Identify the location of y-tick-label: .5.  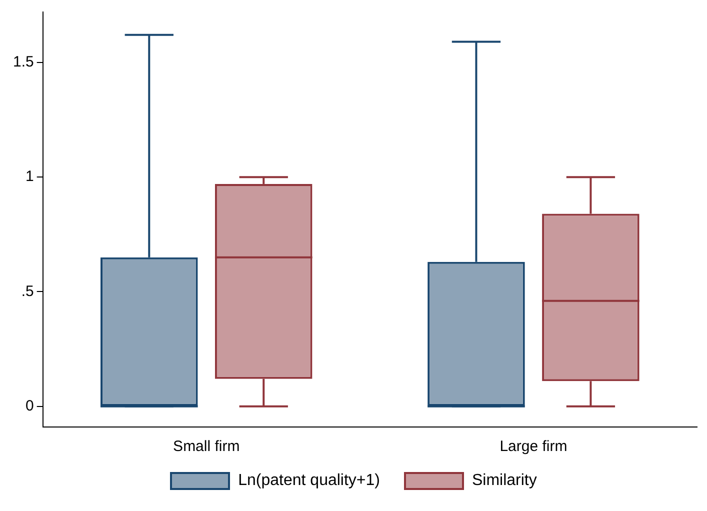
(27, 291).